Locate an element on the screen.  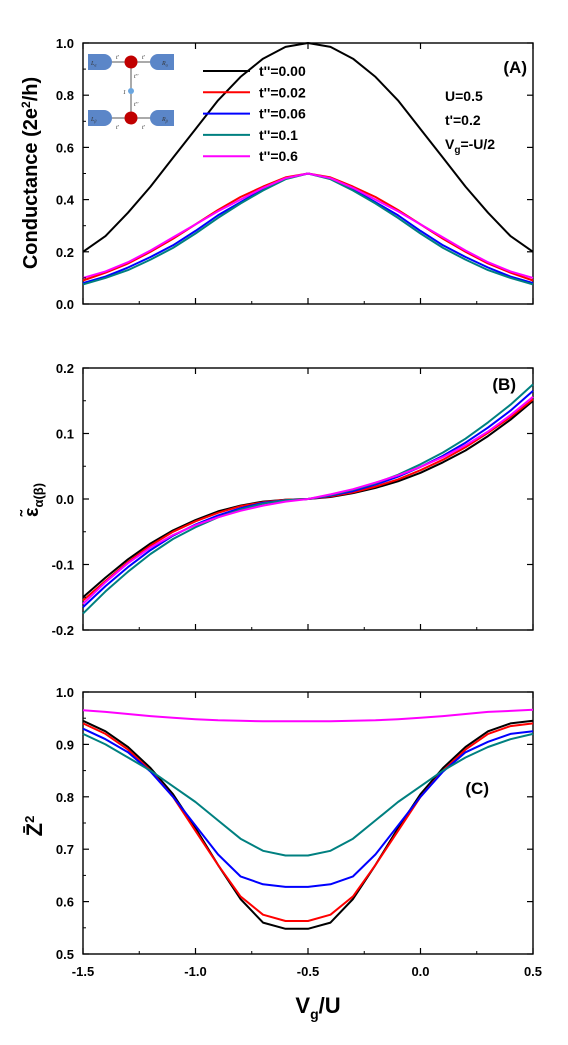
legend: t''=0.00 t''=0.02 t''=0.06 t''=0.1 t''=0.6 is located at coordinates (254, 113).